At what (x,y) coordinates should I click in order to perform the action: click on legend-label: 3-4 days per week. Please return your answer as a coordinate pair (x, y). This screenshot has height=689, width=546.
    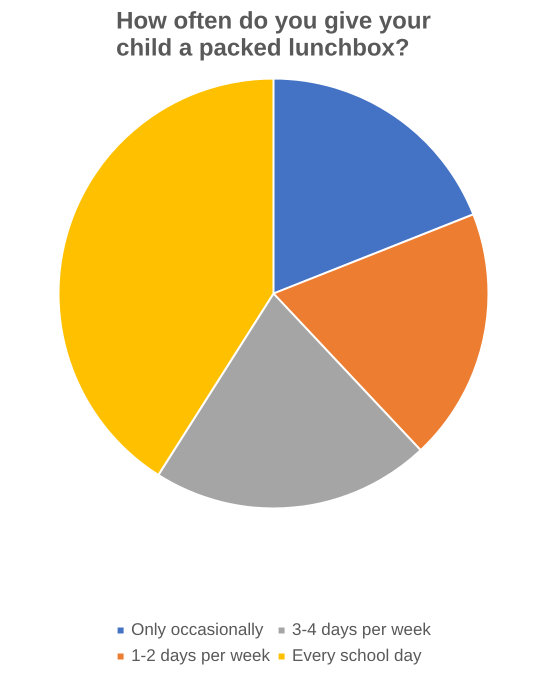
    Looking at the image, I should click on (361, 630).